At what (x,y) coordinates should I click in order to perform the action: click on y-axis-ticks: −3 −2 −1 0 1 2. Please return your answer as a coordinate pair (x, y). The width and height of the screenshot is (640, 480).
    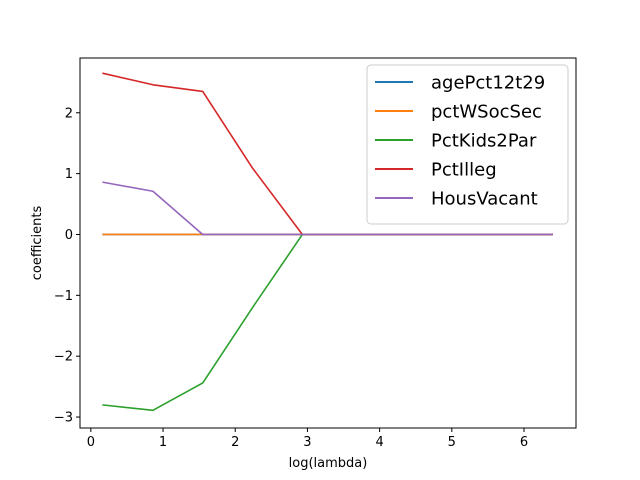
    Looking at the image, I should click on (67, 266).